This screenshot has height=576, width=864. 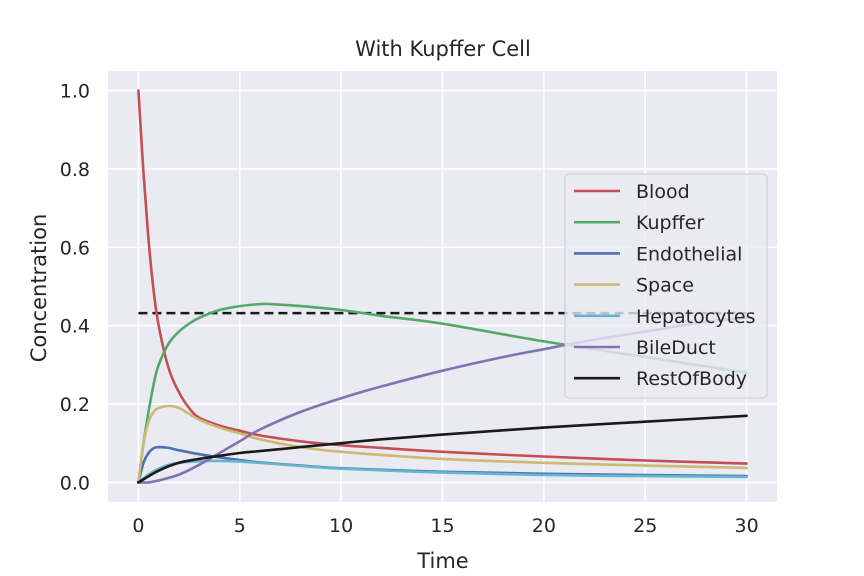 What do you see at coordinates (670, 223) in the screenshot?
I see `legend-label-kupffer: Kupffer` at bounding box center [670, 223].